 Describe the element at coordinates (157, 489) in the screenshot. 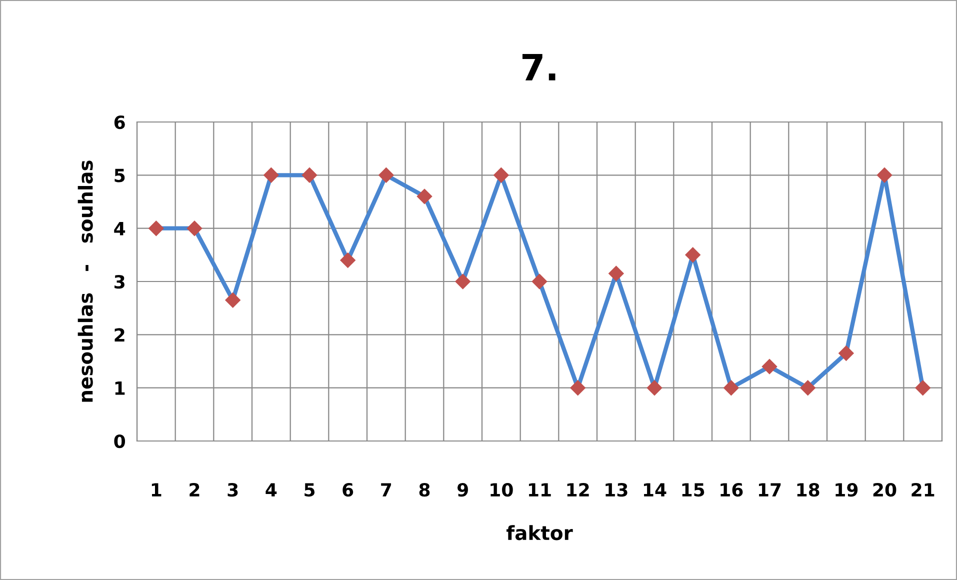

I see `x-tick-label: 1` at that location.